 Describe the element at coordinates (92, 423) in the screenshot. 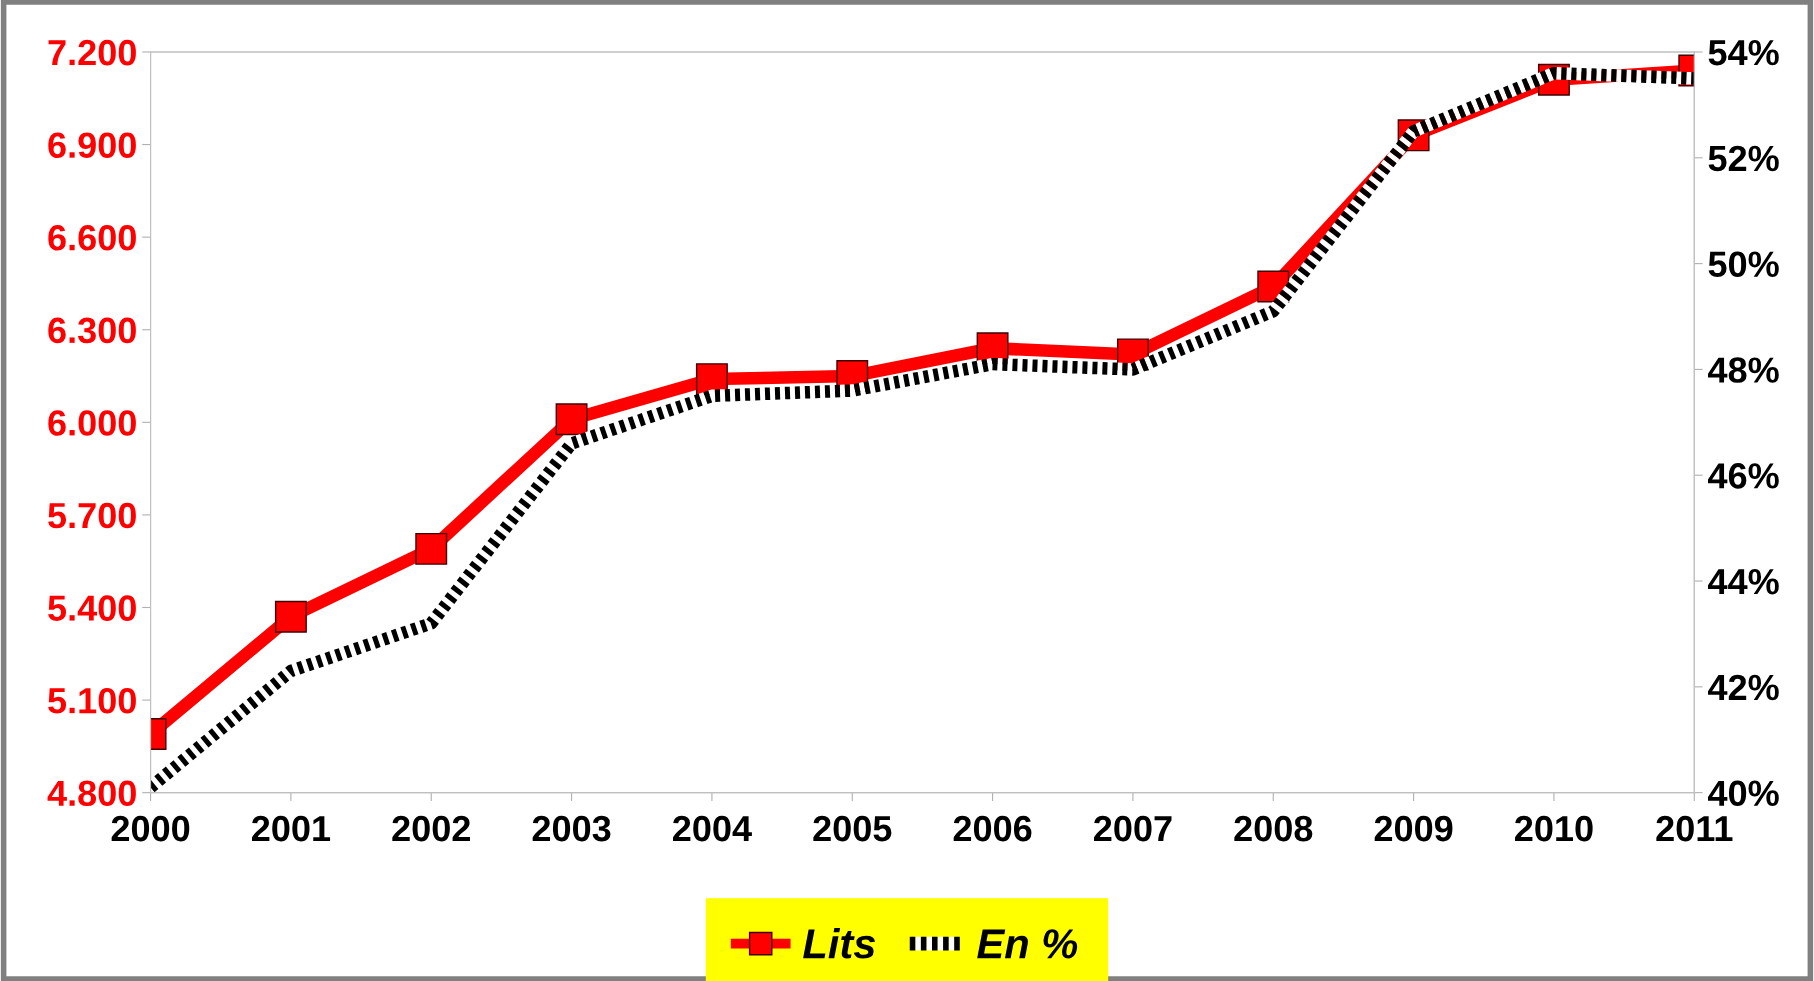

I see `y-tick-label: 6.000` at that location.